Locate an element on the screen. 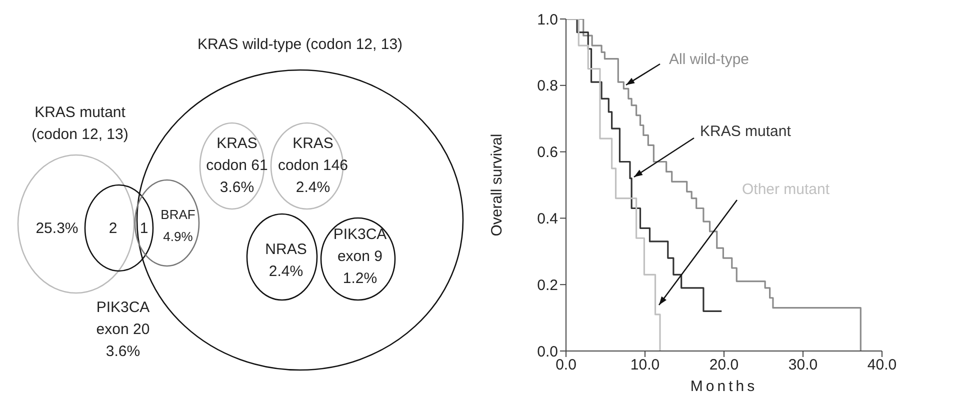 The image size is (960, 404). text: KRAS mutant (codon 12, 13) is located at coordinates (80, 123).